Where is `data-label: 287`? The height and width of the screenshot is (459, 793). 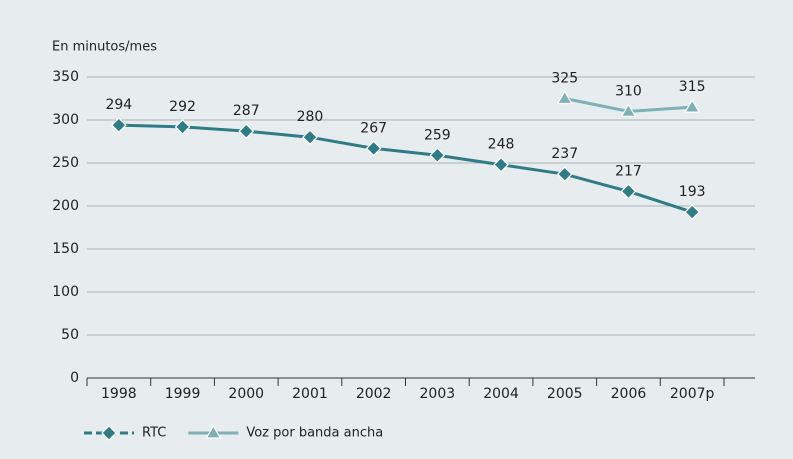 data-label: 287 is located at coordinates (246, 111).